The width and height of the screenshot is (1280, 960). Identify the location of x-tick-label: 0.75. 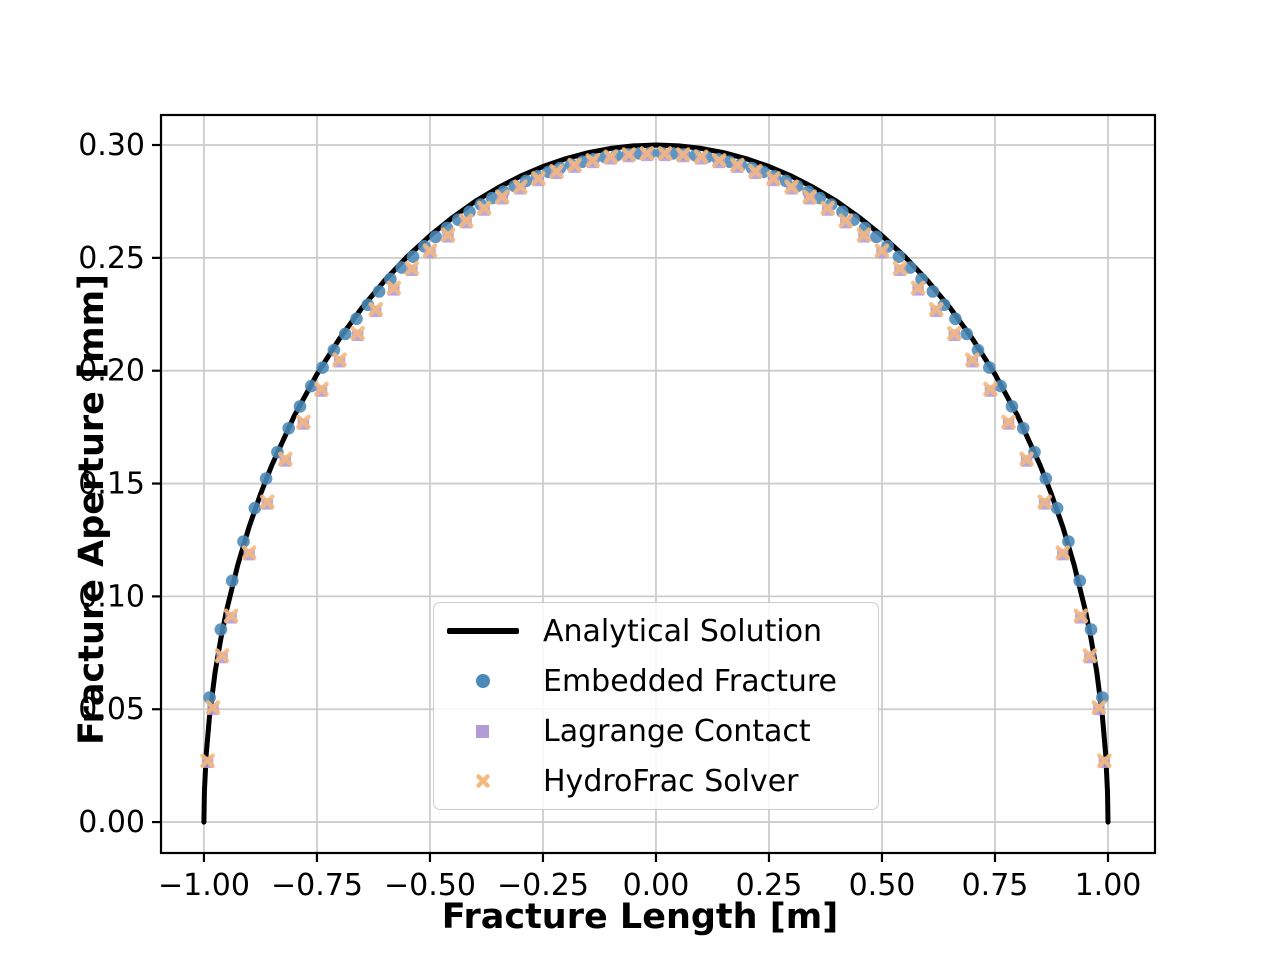
(995, 885).